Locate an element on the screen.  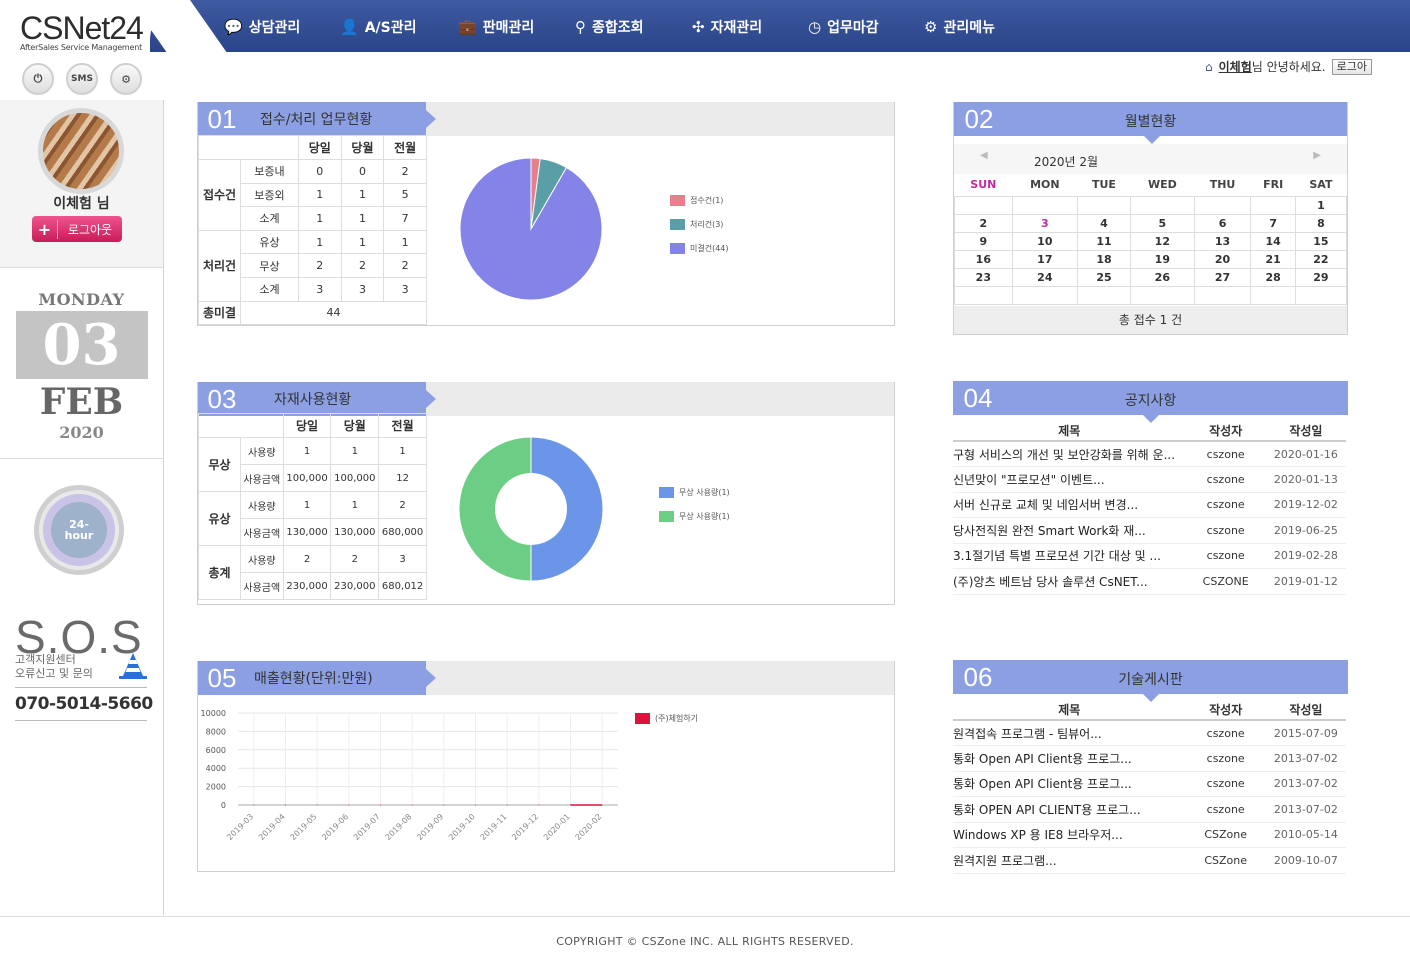
cell-value: 1 is located at coordinates (319, 195).